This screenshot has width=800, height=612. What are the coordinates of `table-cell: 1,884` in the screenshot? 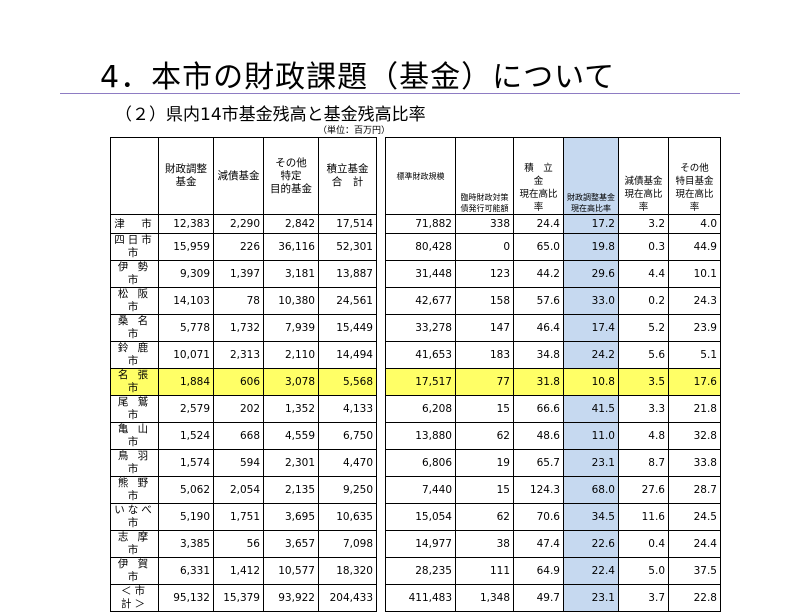 It's located at (186, 382).